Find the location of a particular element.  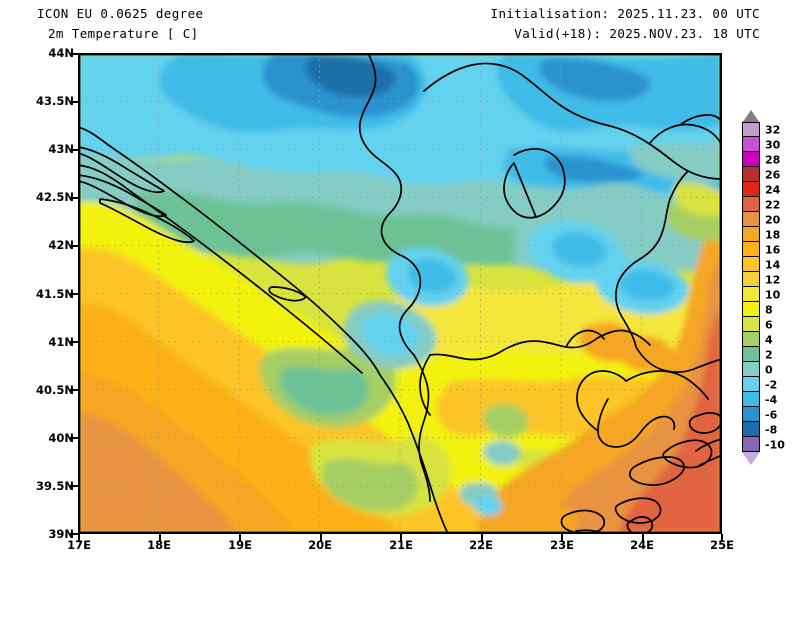

colorbar-over-arrow is located at coordinates (751, 116).